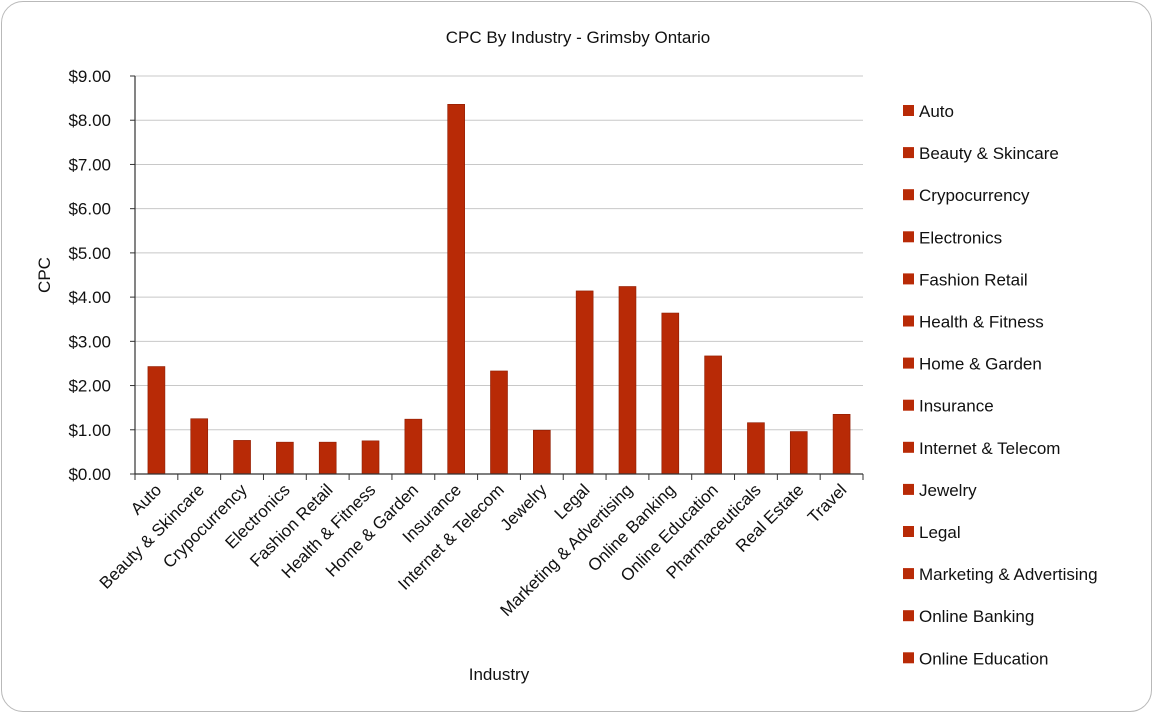 The height and width of the screenshot is (715, 1155). Describe the element at coordinates (827, 503) in the screenshot. I see `x-tick-label: Travel` at that location.